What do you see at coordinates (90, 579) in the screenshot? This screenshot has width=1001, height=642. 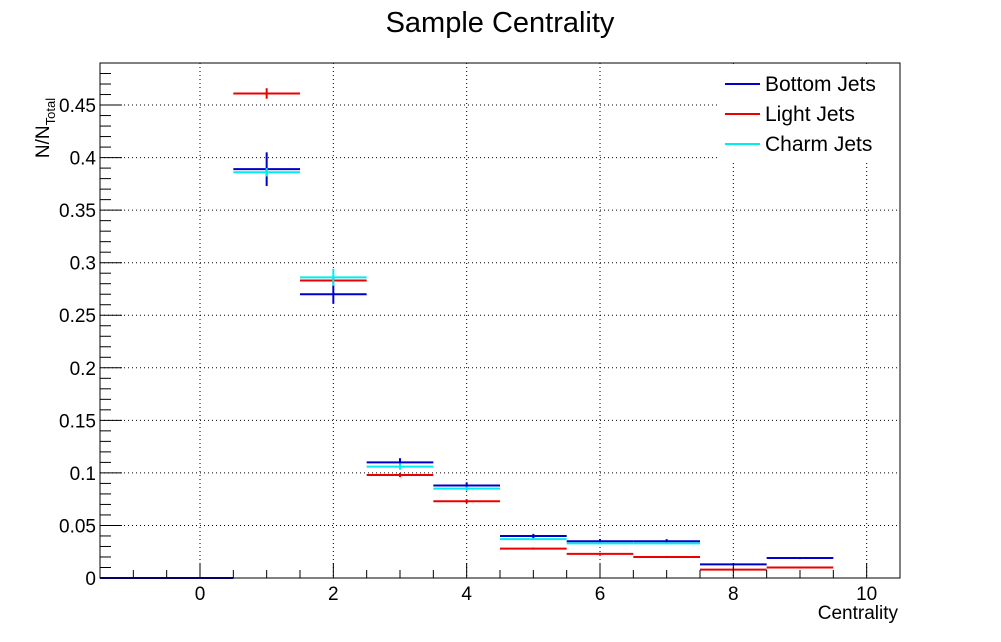 I see `y-tick-label: 0` at bounding box center [90, 579].